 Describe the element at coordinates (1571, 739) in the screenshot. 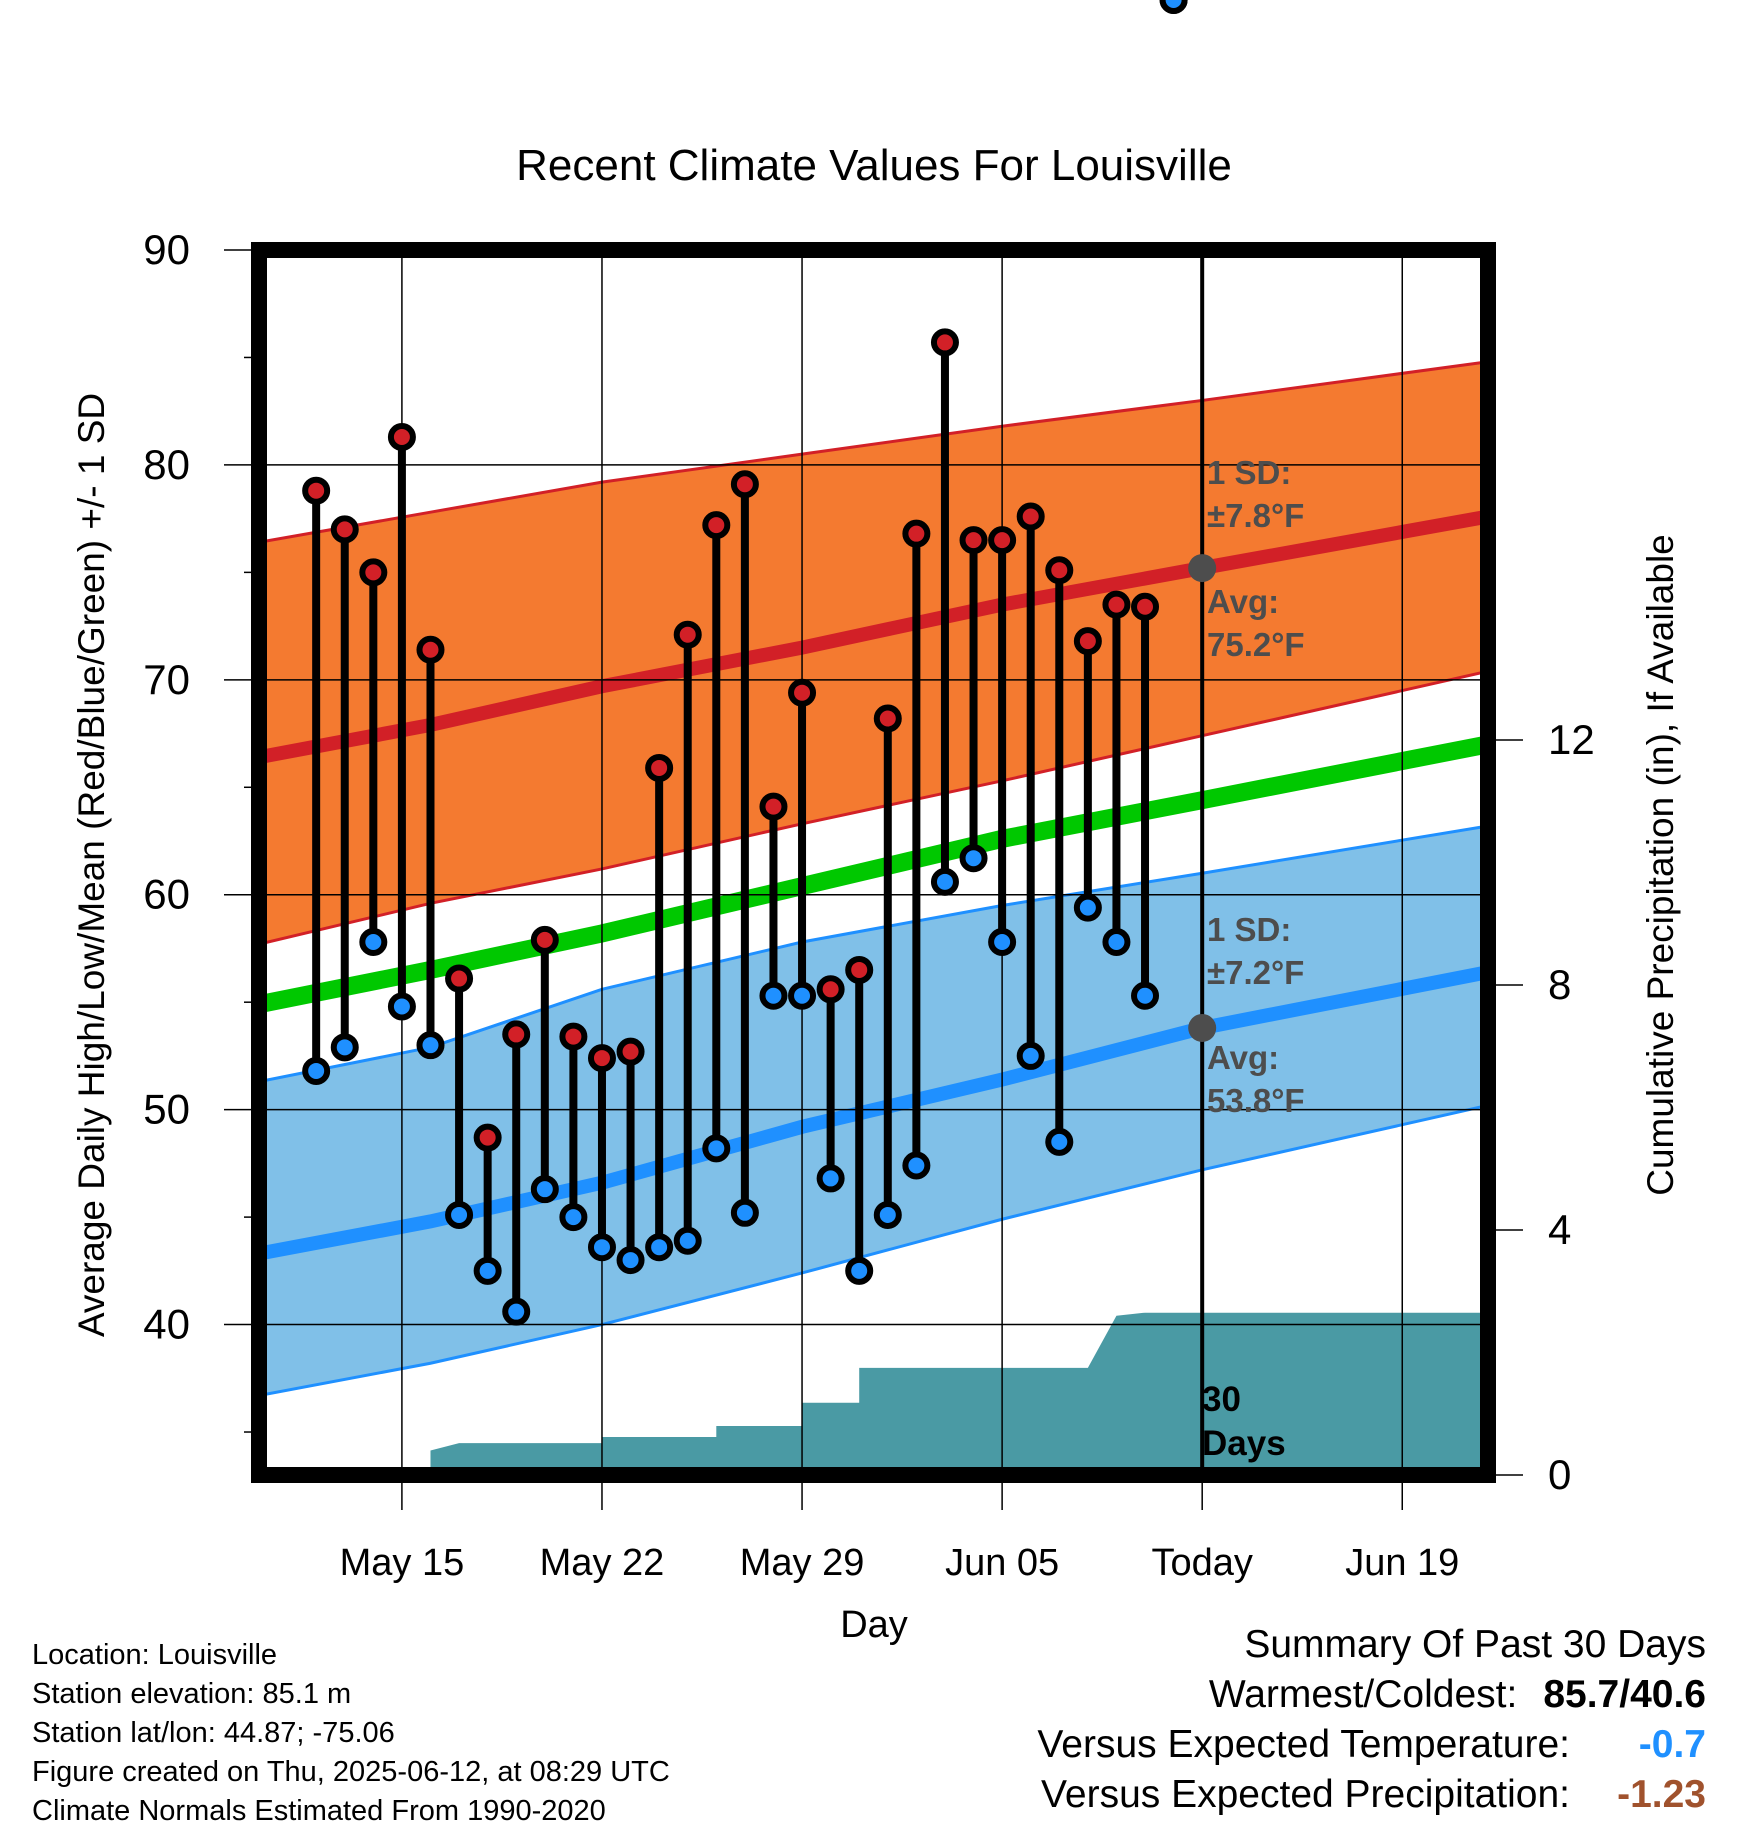

I see `y2-tick-label: 12` at that location.